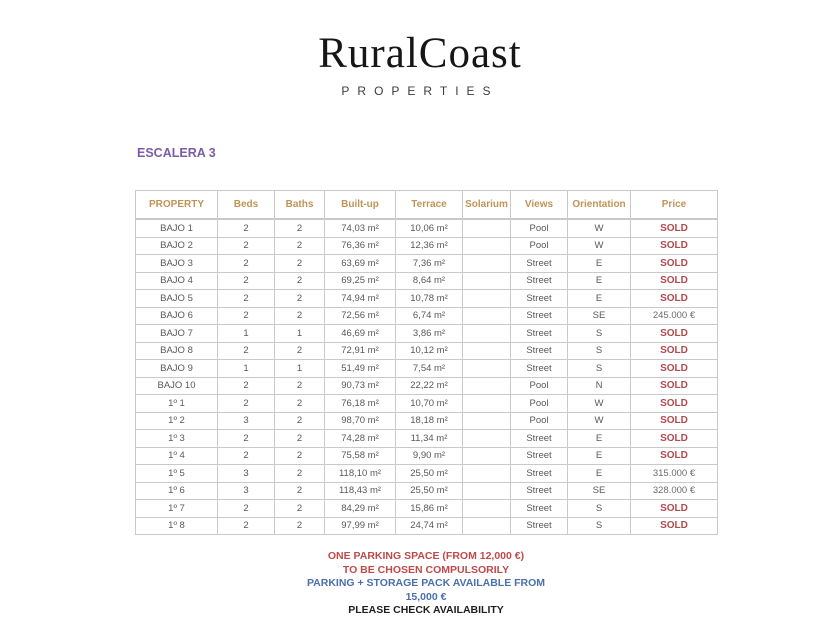 The width and height of the screenshot is (840, 630). Describe the element at coordinates (420, 53) in the screenshot. I see `brand-name: RuralCoast` at that location.